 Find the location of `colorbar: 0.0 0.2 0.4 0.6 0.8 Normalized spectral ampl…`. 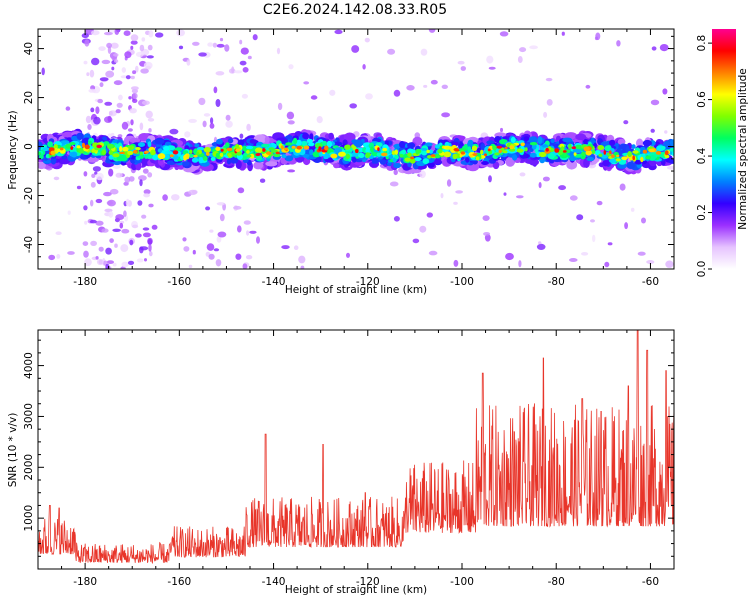

colorbar: 0.0 0.2 0.4 0.6 0.8 Normalized spectral ampl… is located at coordinates (722, 153).